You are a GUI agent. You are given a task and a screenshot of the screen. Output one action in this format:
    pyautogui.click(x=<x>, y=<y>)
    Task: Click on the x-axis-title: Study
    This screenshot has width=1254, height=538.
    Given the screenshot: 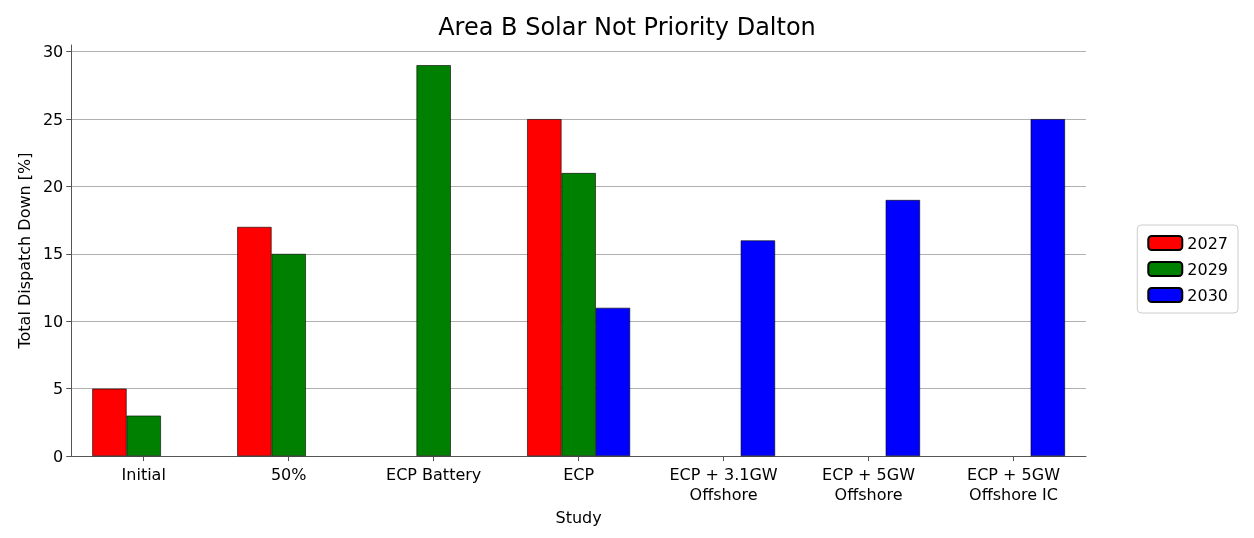 What is the action you would take?
    pyautogui.click(x=578, y=517)
    